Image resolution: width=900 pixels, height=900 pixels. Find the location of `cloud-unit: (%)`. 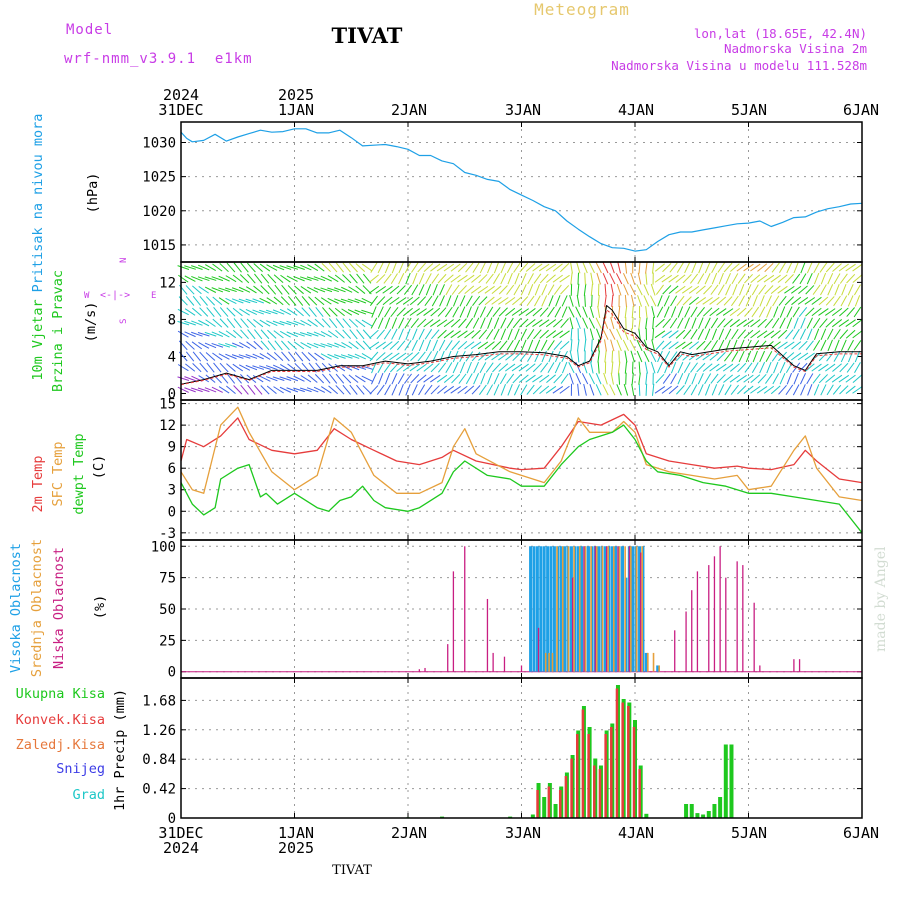

cloud-unit: (%) is located at coordinates (100, 607).